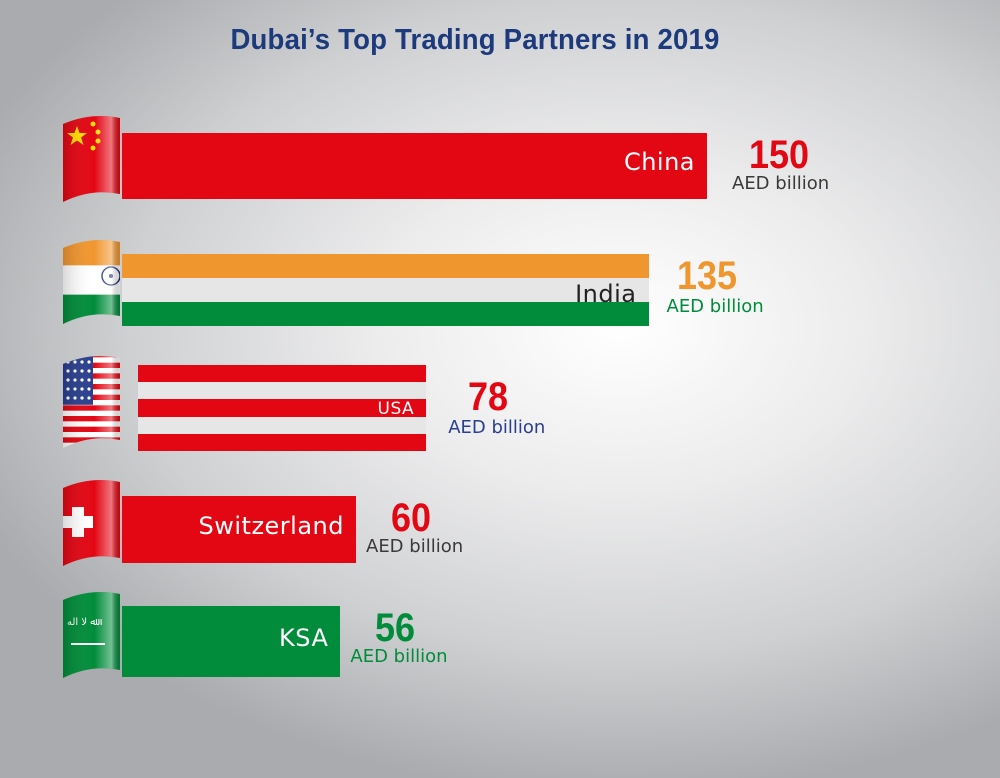 The image size is (1000, 778). Describe the element at coordinates (91, 402) in the screenshot. I see `usa-flag-icon` at that location.